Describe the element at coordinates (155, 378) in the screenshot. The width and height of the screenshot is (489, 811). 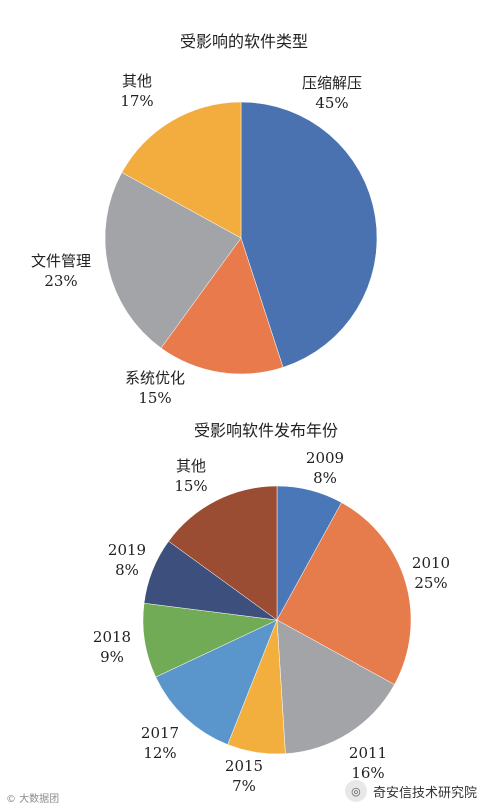
I see `slice-label: 系统优化` at that location.